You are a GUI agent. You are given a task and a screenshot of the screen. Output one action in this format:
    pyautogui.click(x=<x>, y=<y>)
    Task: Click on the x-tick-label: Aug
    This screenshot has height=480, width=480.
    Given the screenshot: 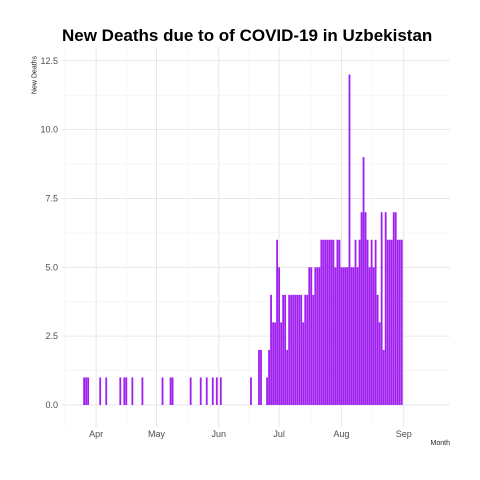 What is the action you would take?
    pyautogui.click(x=341, y=434)
    